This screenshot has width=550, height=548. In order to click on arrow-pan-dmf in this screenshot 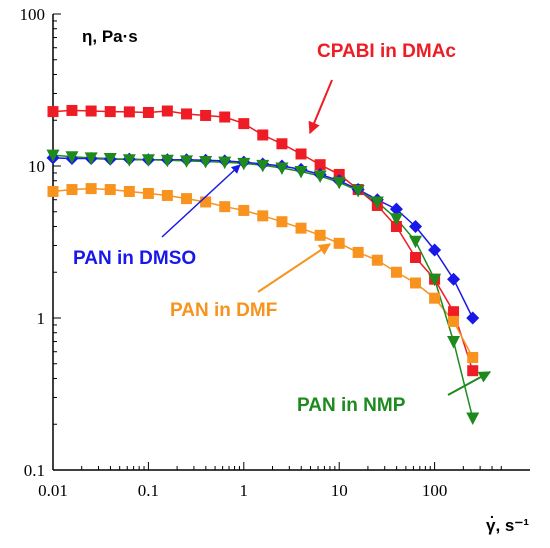, I will do `click(294, 268)`.